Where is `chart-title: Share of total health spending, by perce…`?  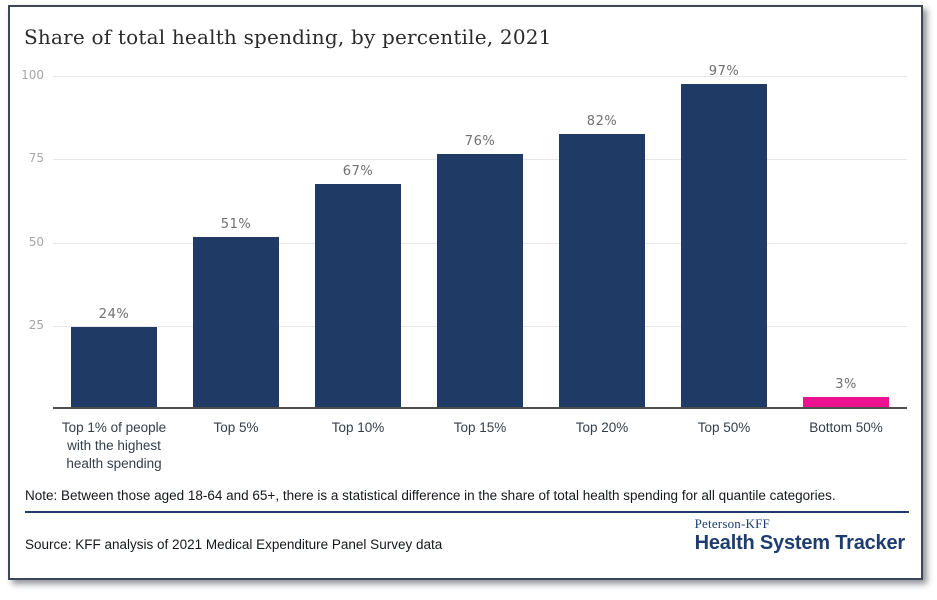 chart-title: Share of total health spending, by perce… is located at coordinates (288, 37).